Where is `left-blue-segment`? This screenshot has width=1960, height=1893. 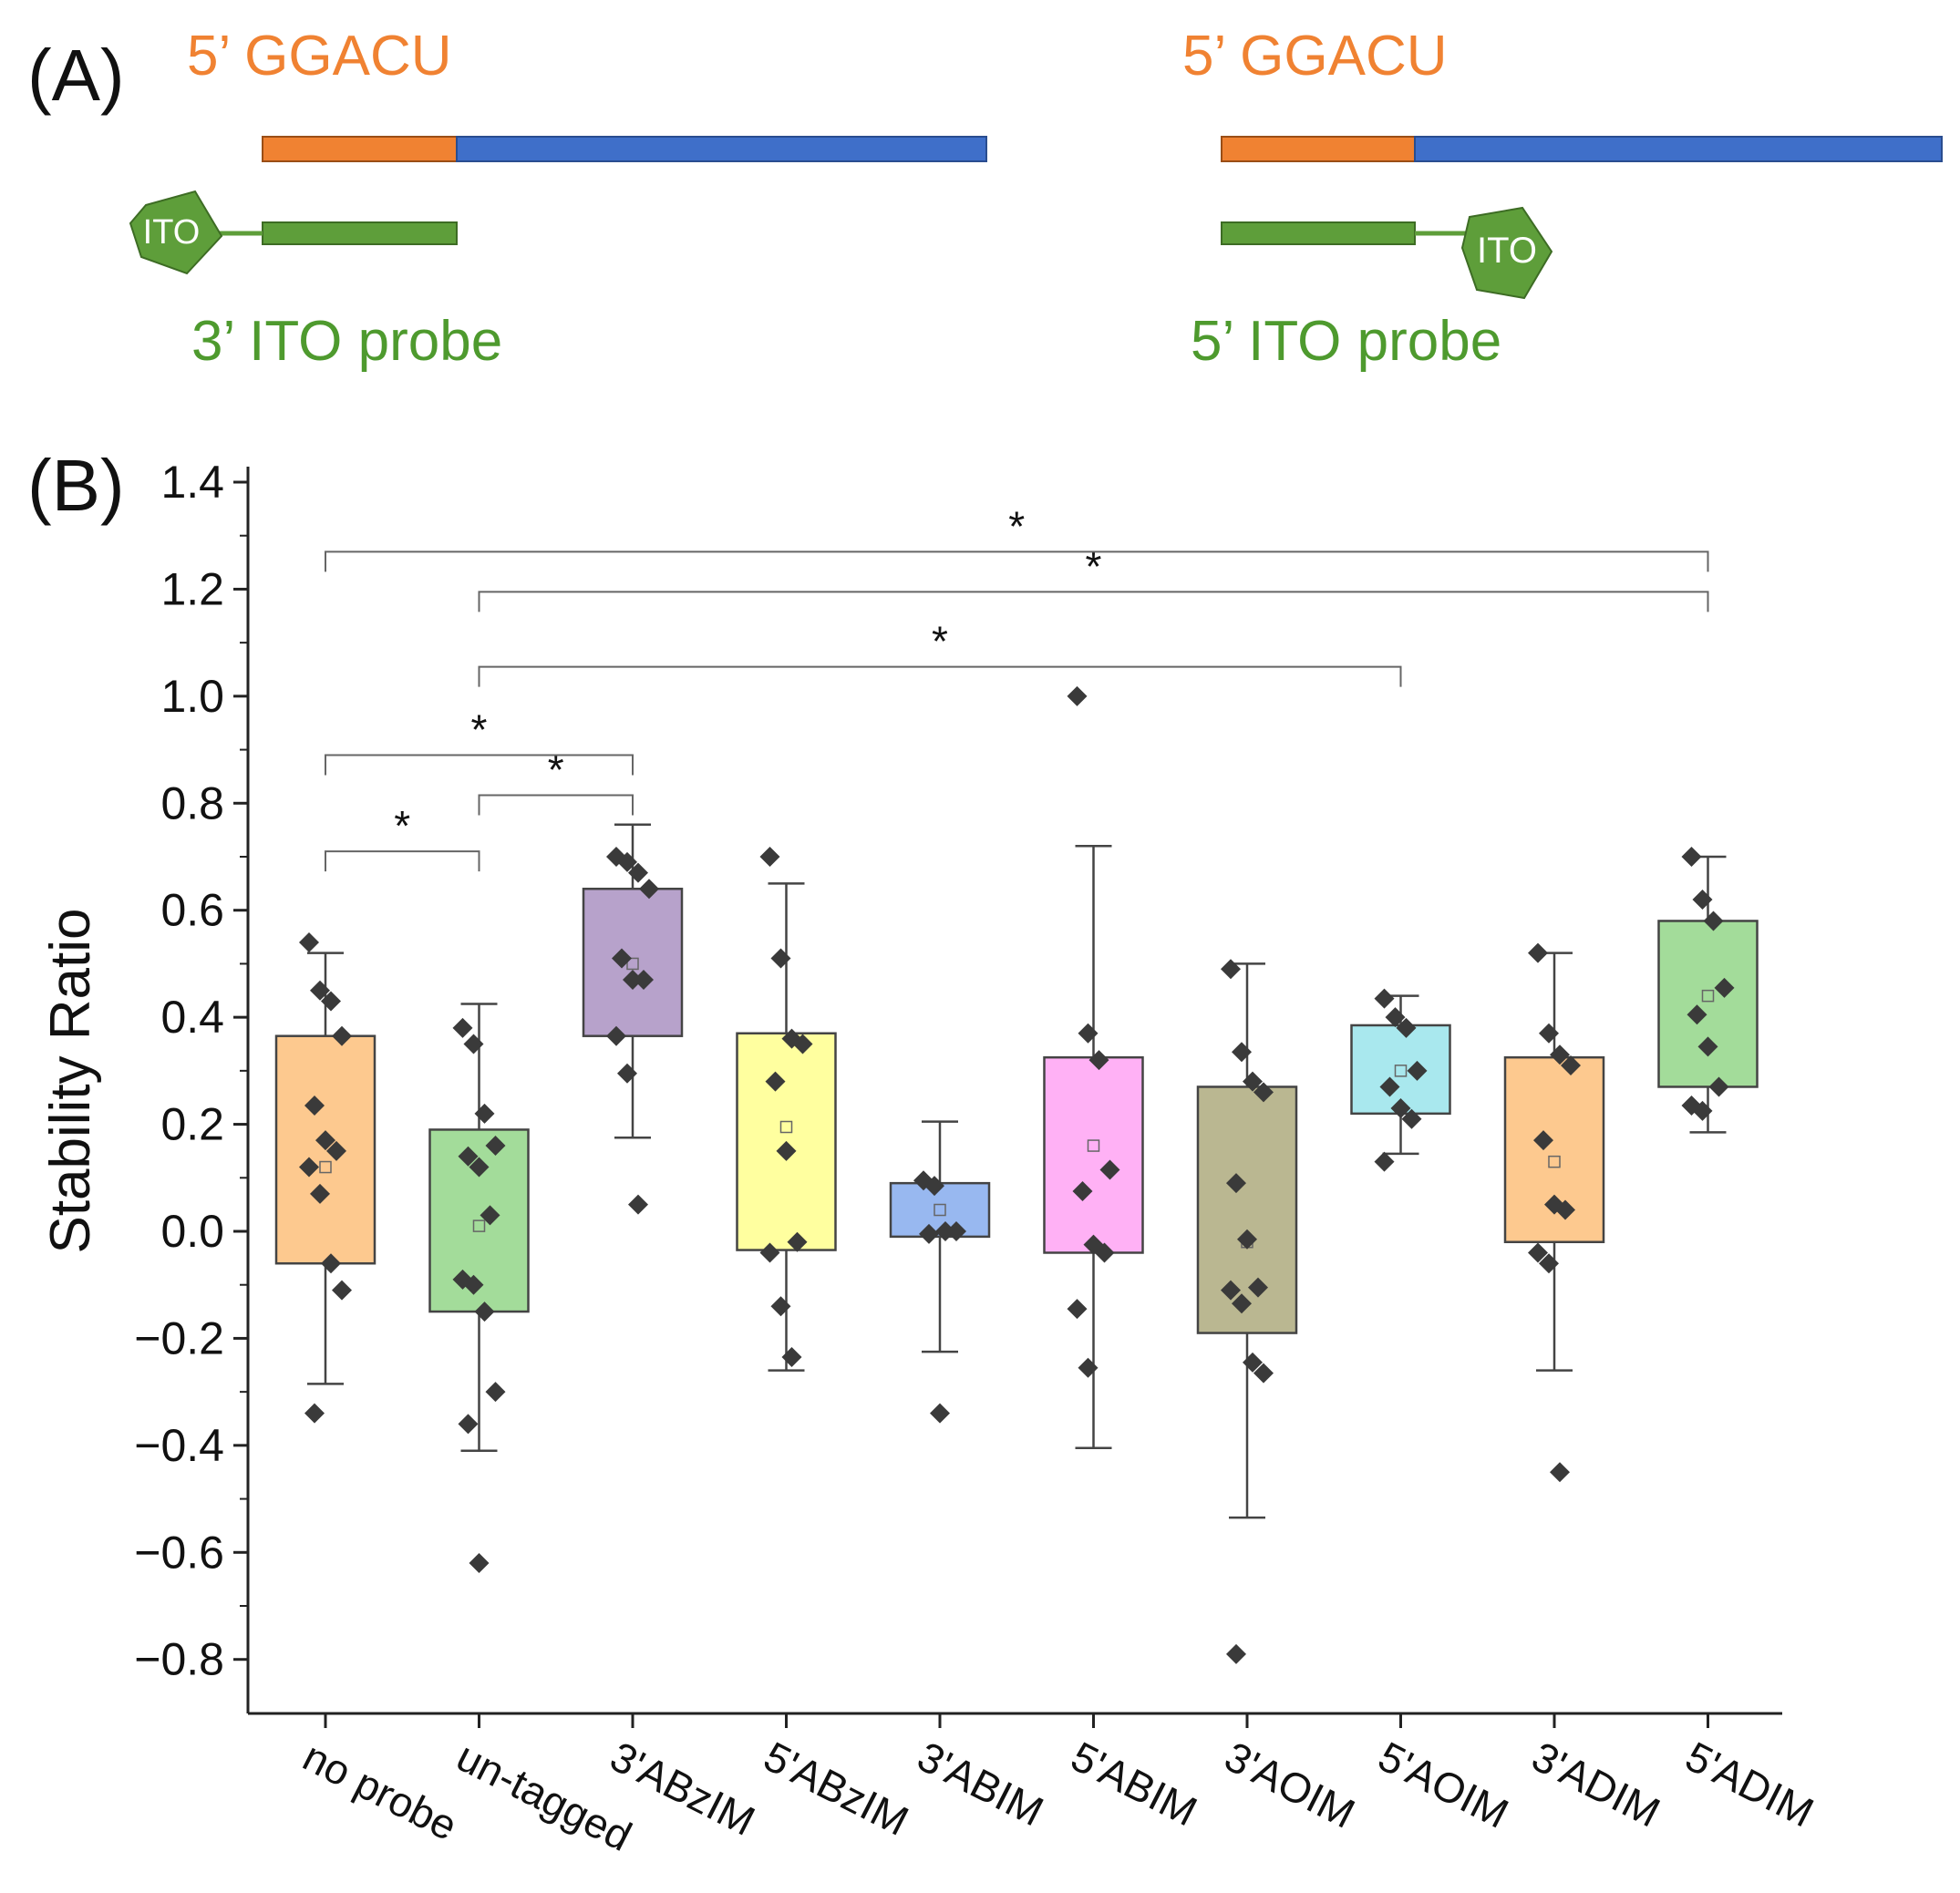 left-blue-segment is located at coordinates (721, 149).